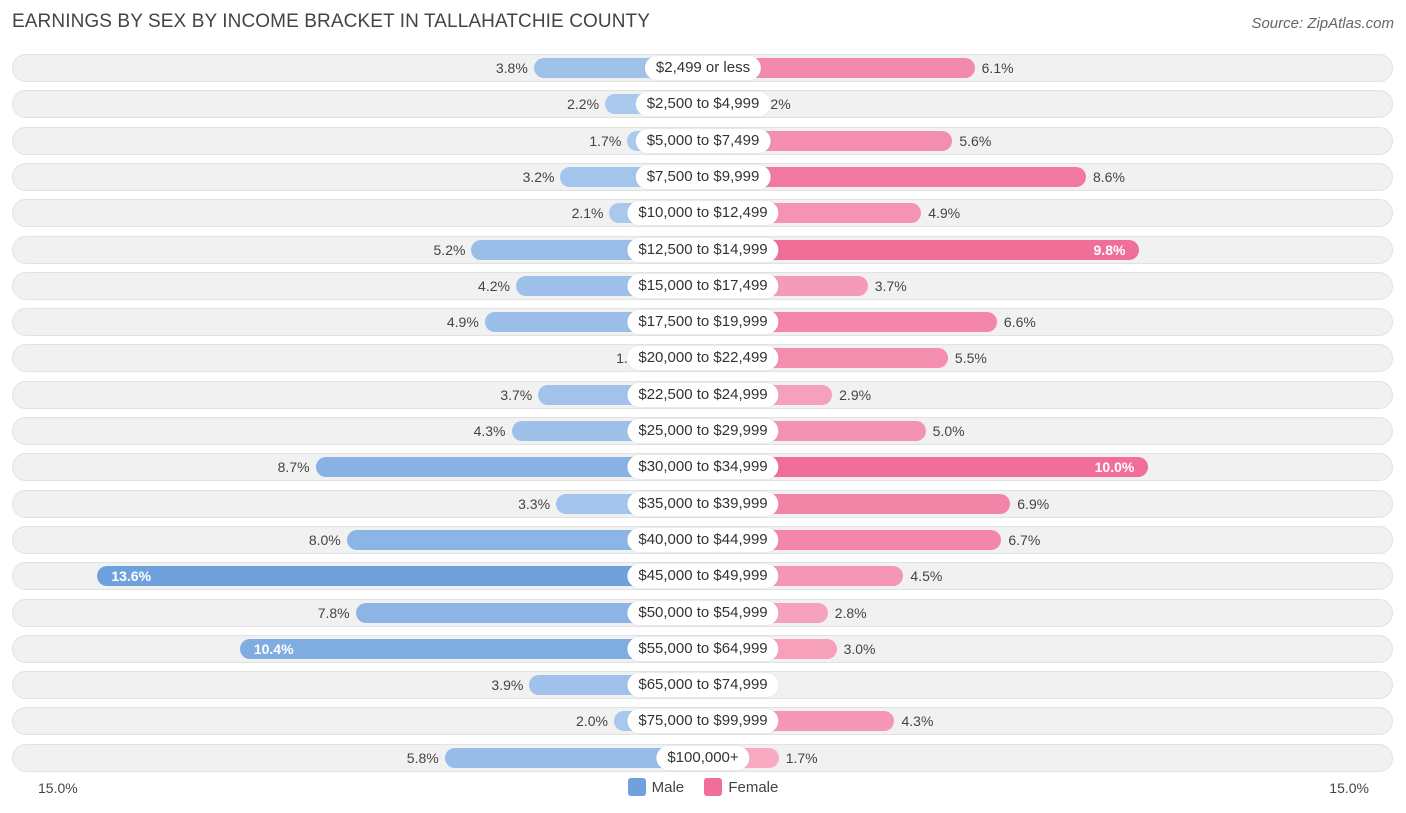 The height and width of the screenshot is (813, 1406). Describe the element at coordinates (703, 685) in the screenshot. I see `category-label: $65,000 to $74,999` at that location.